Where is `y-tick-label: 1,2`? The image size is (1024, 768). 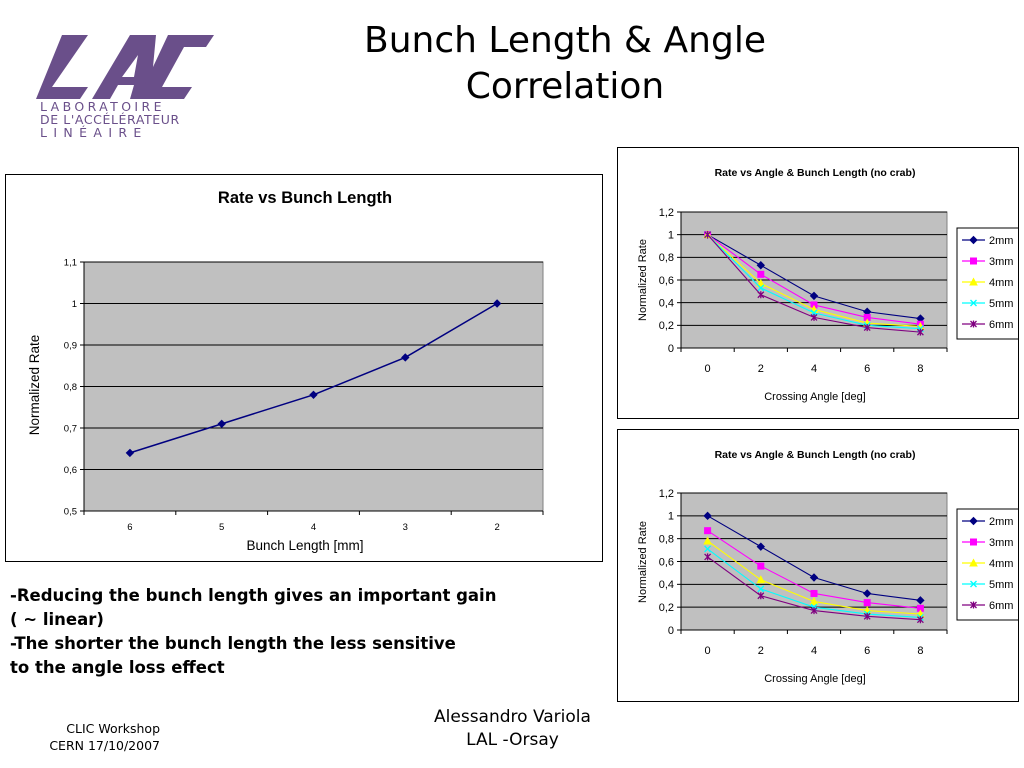 y-tick-label: 1,2 is located at coordinates (666, 494).